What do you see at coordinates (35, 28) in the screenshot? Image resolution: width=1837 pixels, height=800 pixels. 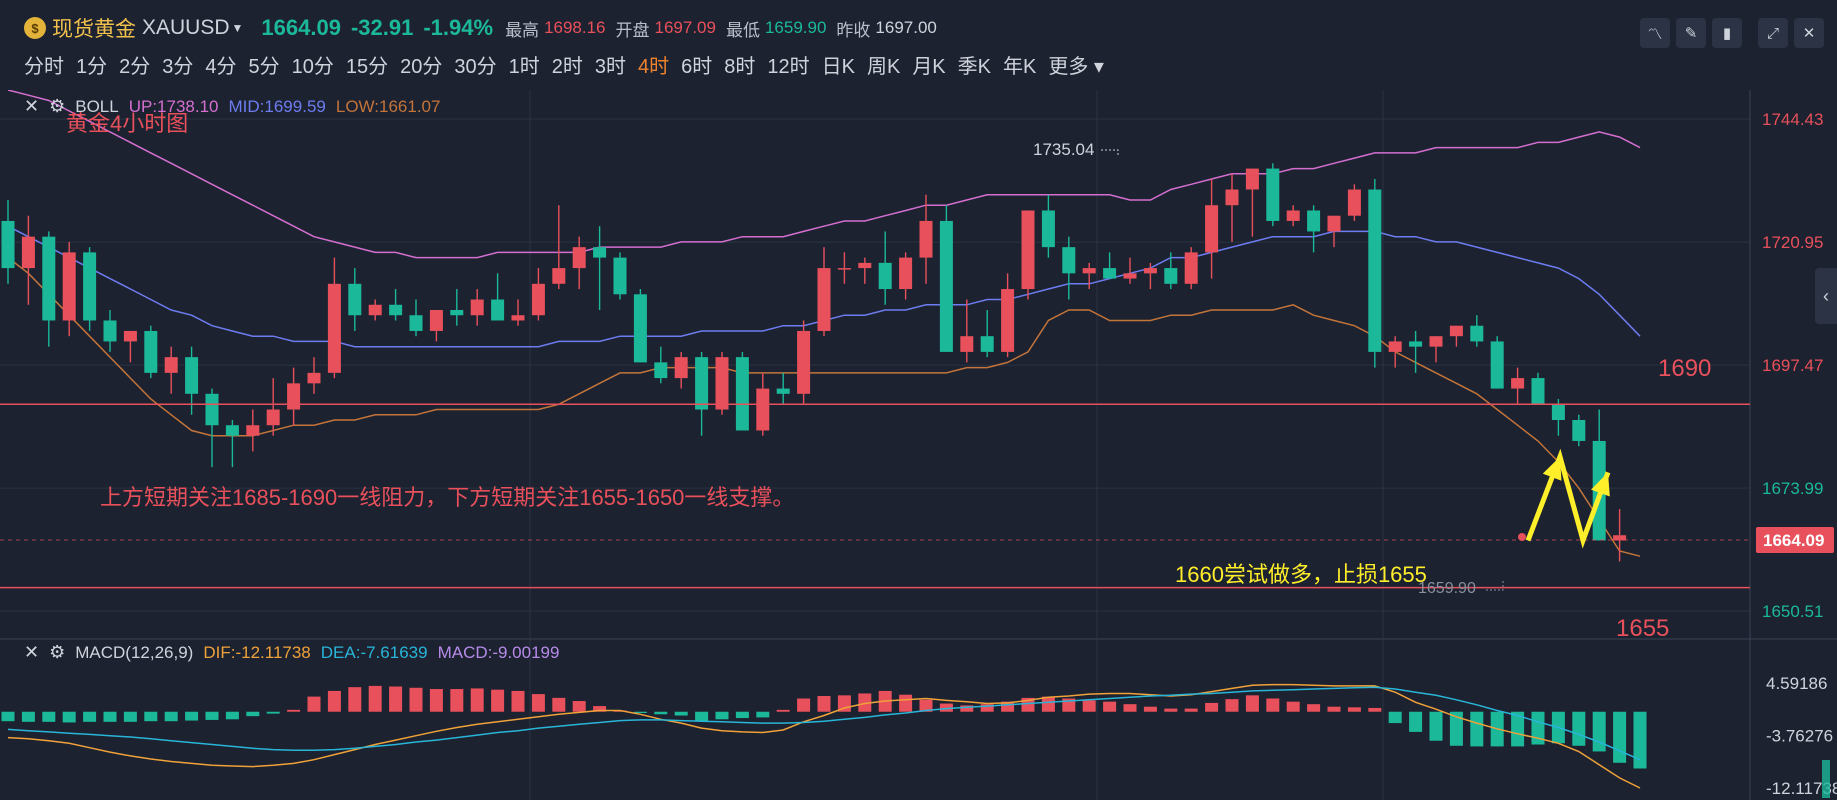 I see `gold-coin-icon: $` at bounding box center [35, 28].